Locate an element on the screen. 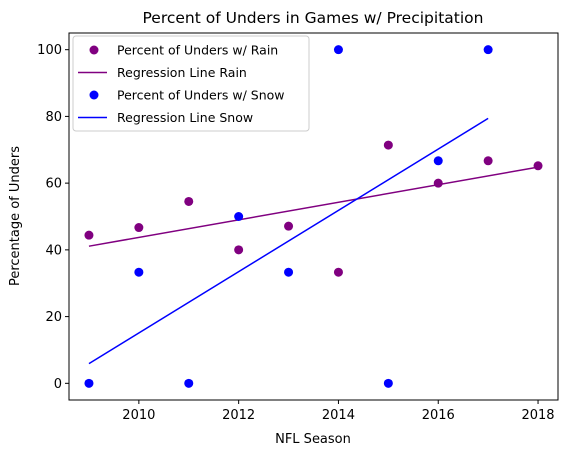  regression-line is located at coordinates (313, 206).